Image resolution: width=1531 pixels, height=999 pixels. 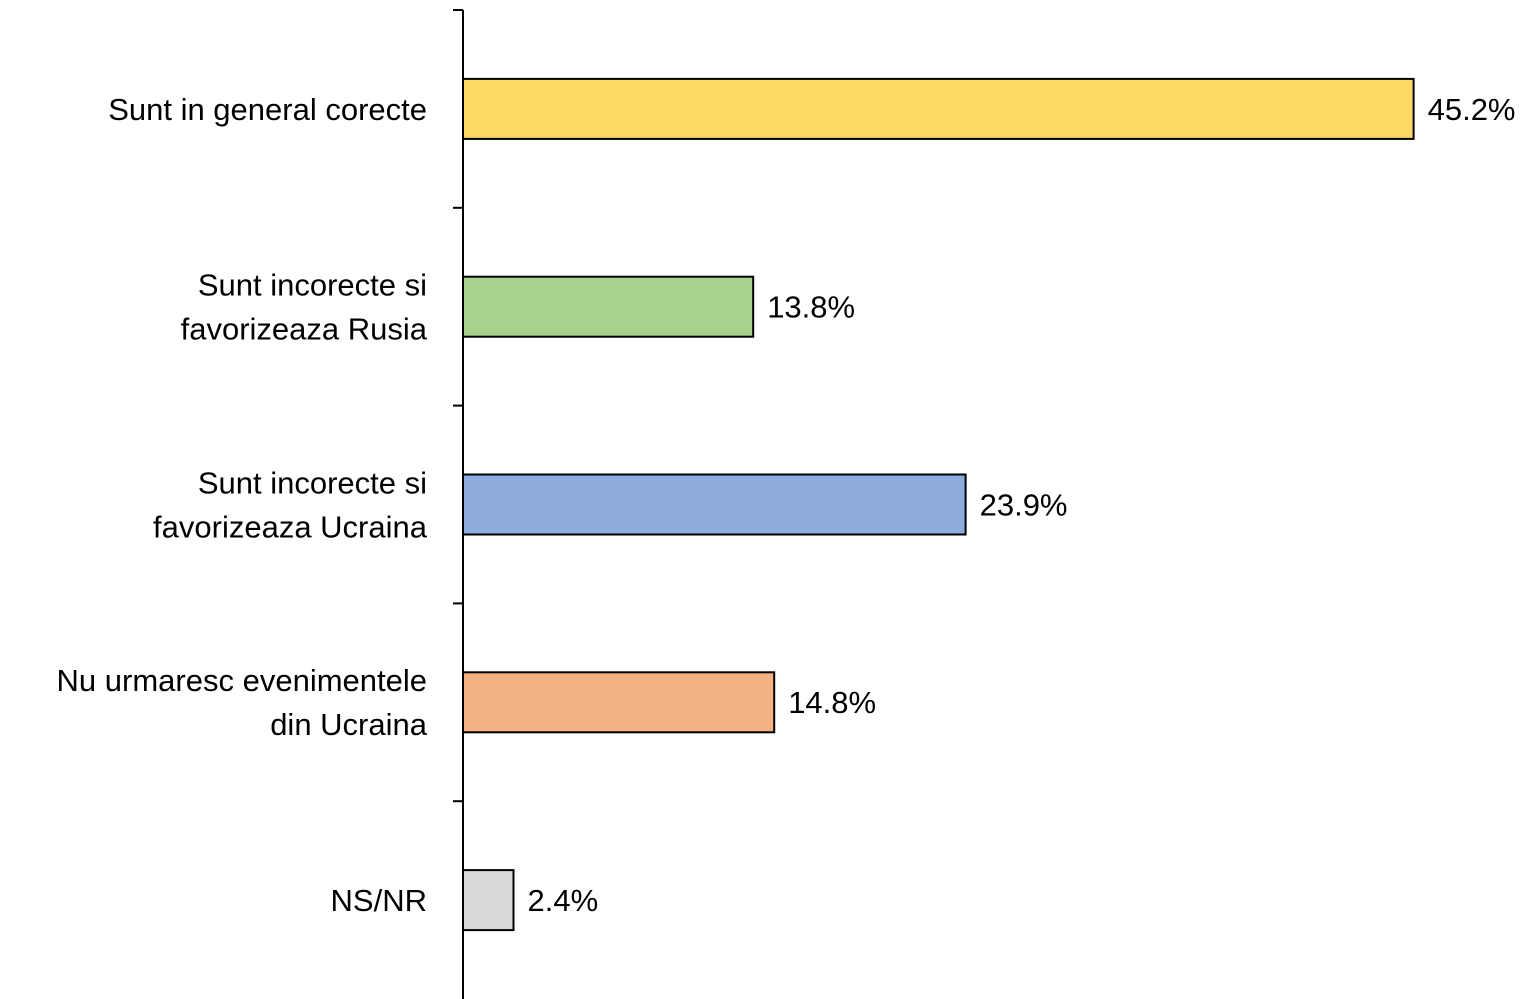 I want to click on category-axis, so click(x=458, y=504).